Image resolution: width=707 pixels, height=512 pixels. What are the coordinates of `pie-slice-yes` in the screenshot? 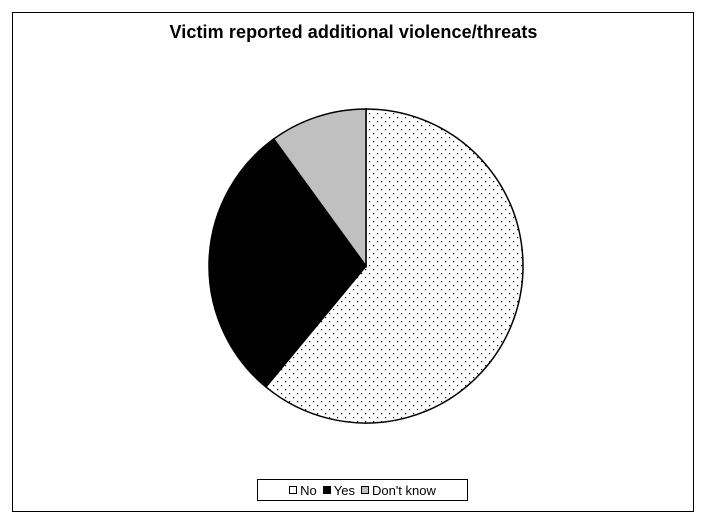 It's located at (287, 263).